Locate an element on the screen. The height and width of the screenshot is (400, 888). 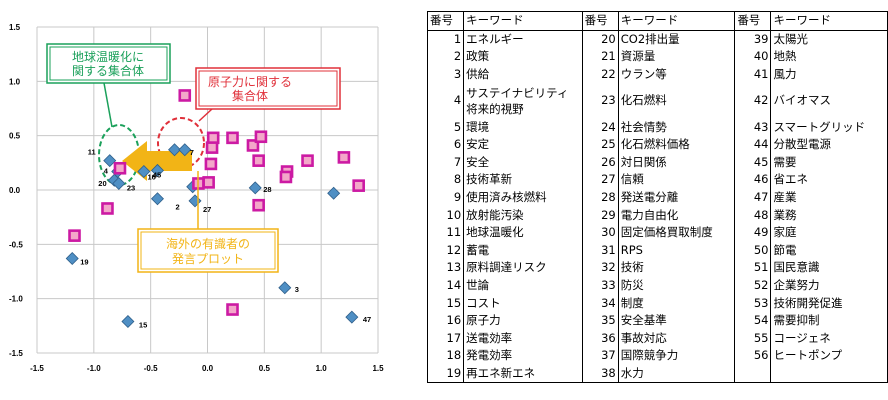
keyword-number: 52 is located at coordinates (752, 285).